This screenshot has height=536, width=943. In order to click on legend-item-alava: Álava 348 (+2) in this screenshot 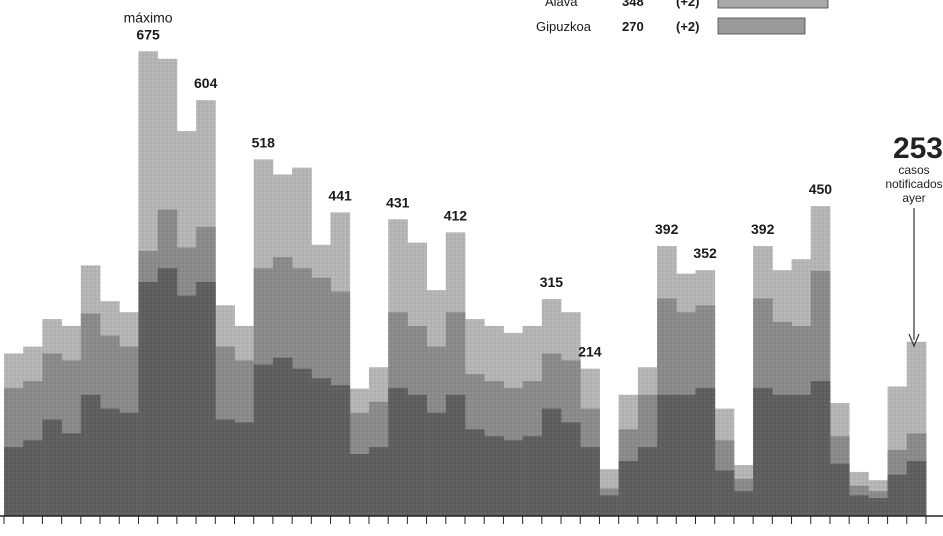, I will do `click(687, 4)`.